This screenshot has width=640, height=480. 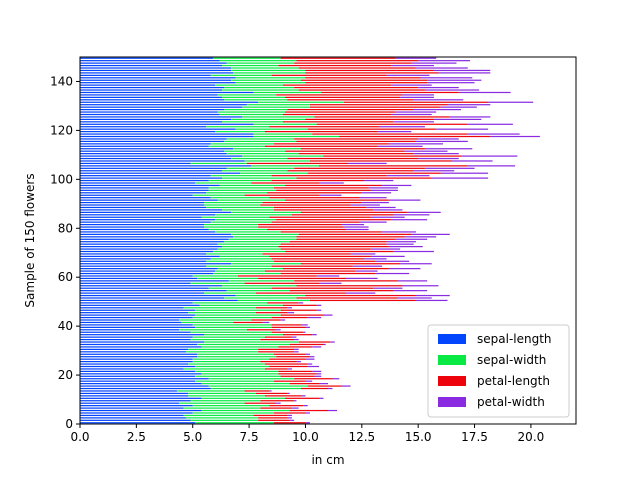 What do you see at coordinates (61, 81) in the screenshot?
I see `y-tick-label: 140` at bounding box center [61, 81].